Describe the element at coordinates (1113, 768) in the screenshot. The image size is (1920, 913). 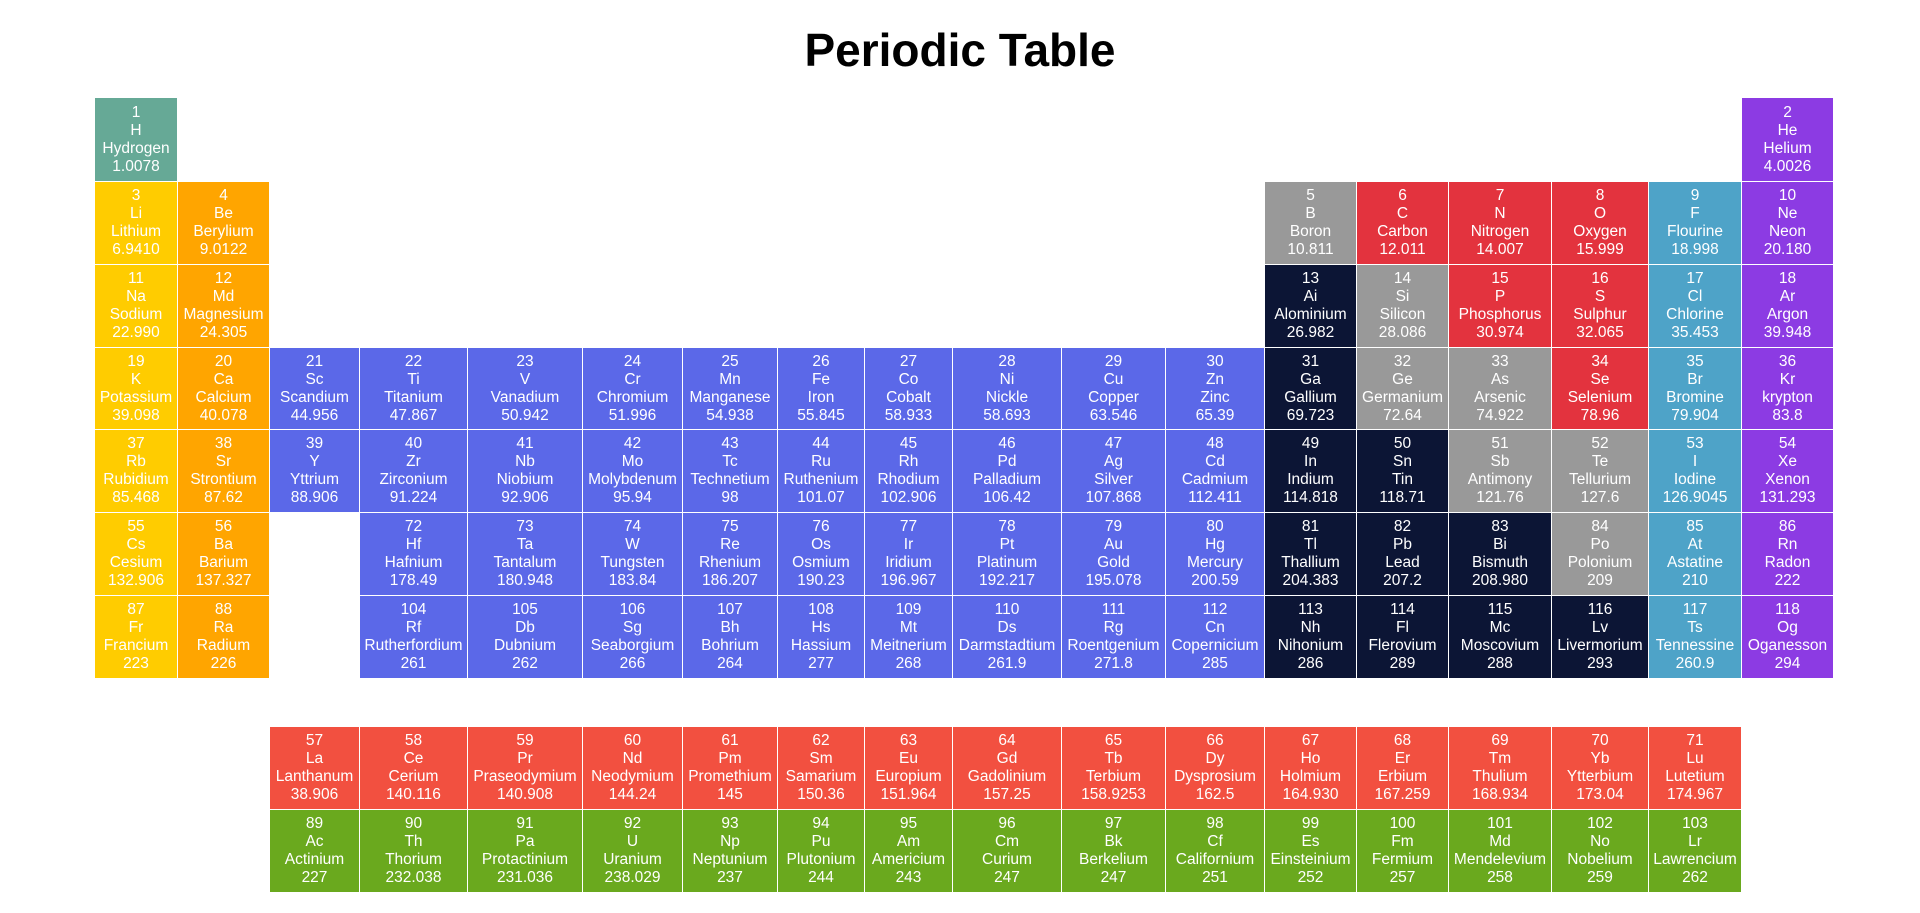
I see `element-tile-terbium: 65 Tb Terbium 158.9253` at that location.